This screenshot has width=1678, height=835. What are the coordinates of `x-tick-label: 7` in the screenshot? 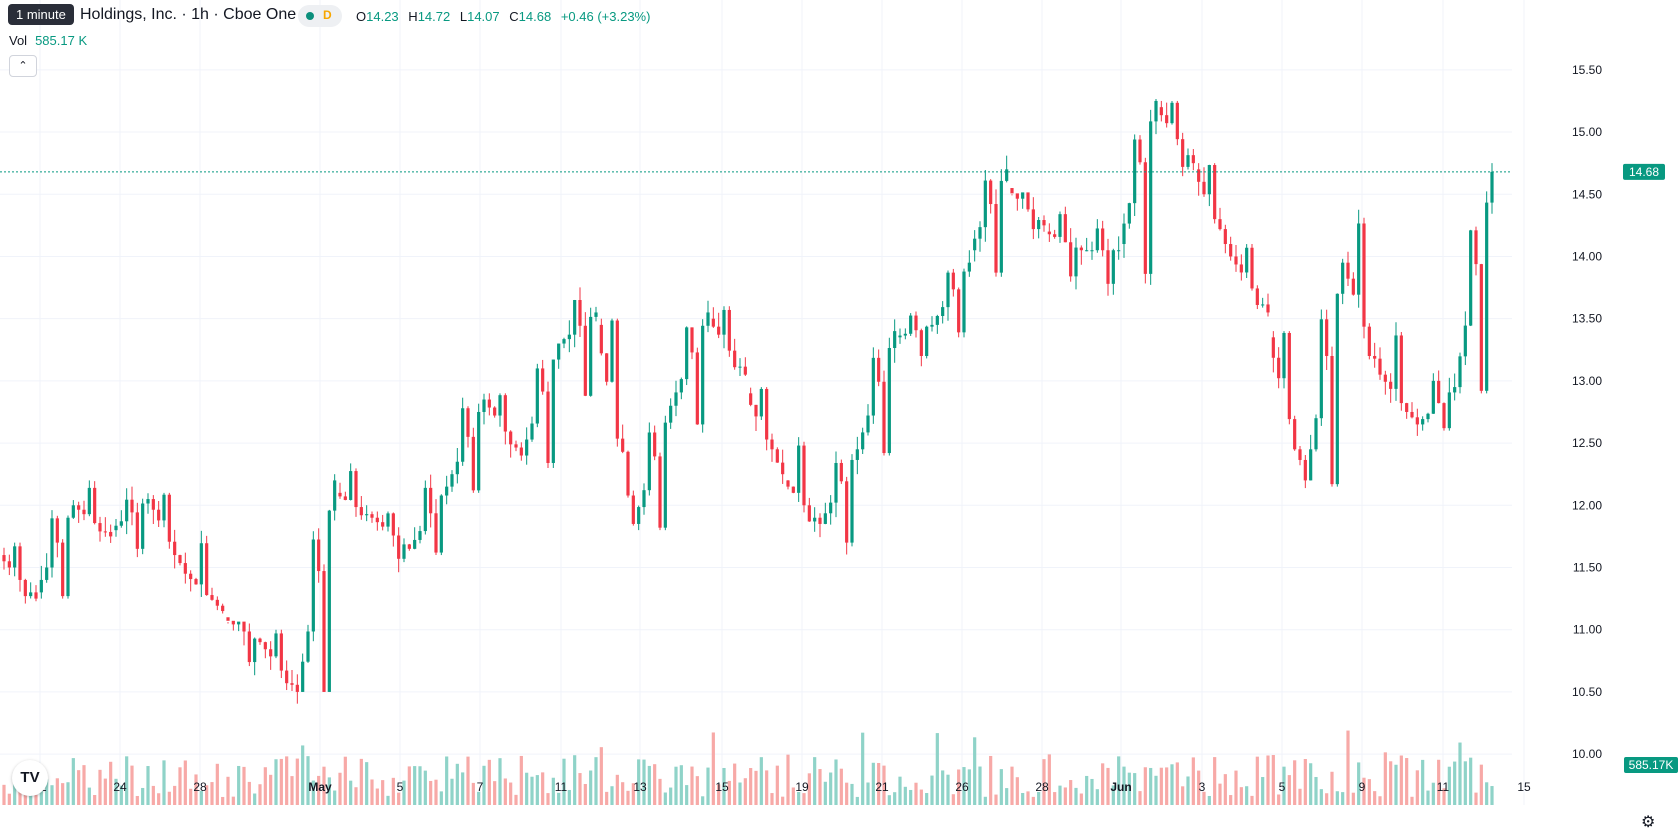 It's located at (480, 787).